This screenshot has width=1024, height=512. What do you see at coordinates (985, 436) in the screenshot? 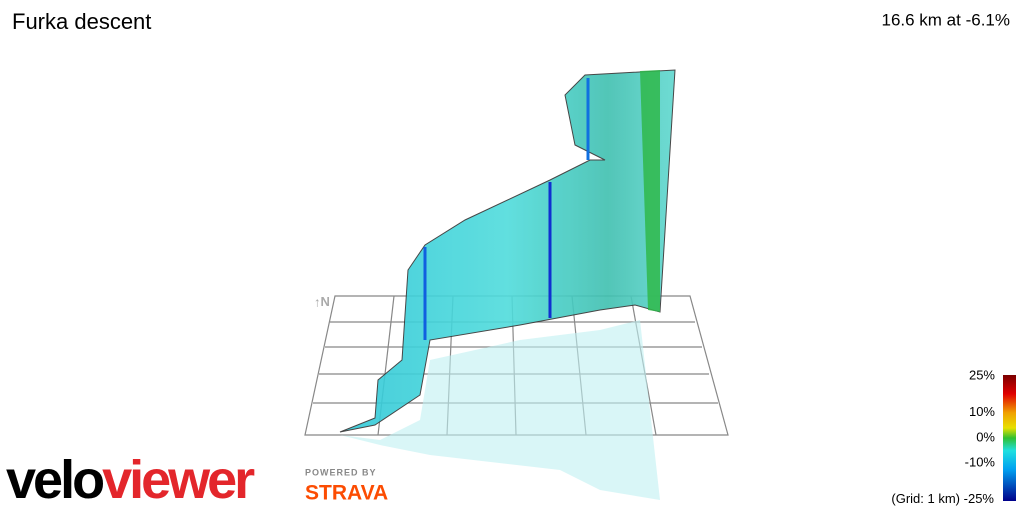
I see `scale-tick-label: 0%` at bounding box center [985, 436].